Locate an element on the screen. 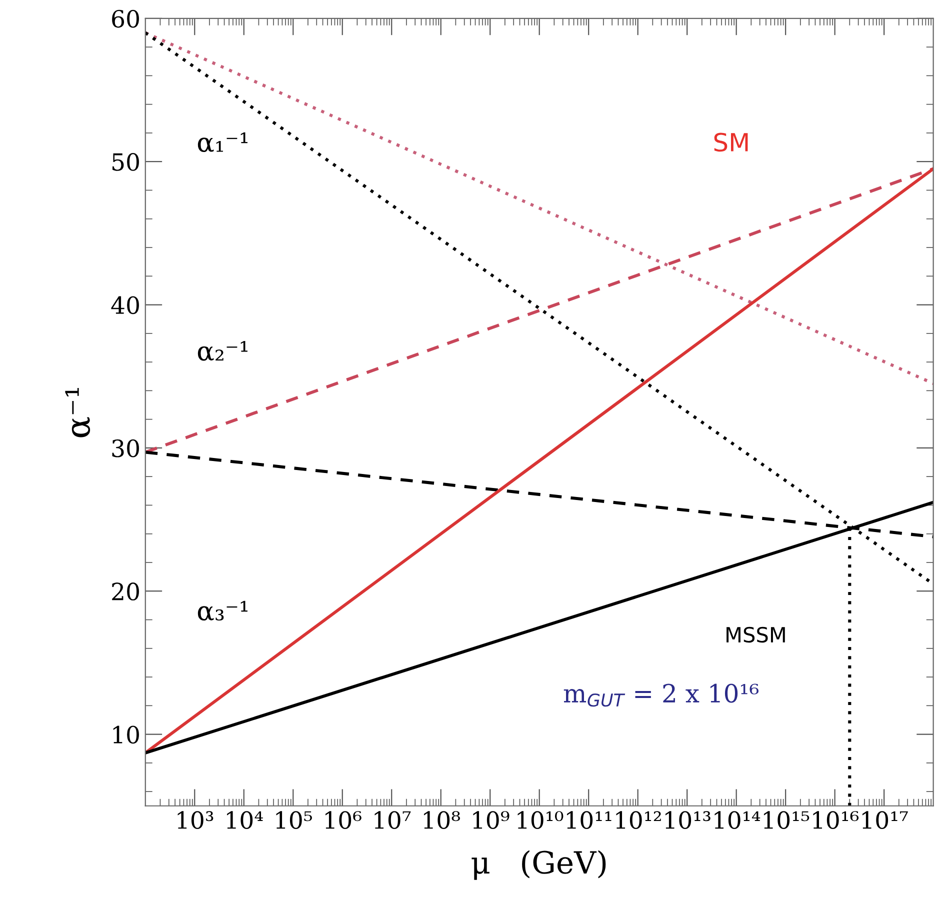  y-axis-title: α⁻¹ is located at coordinates (77, 413).